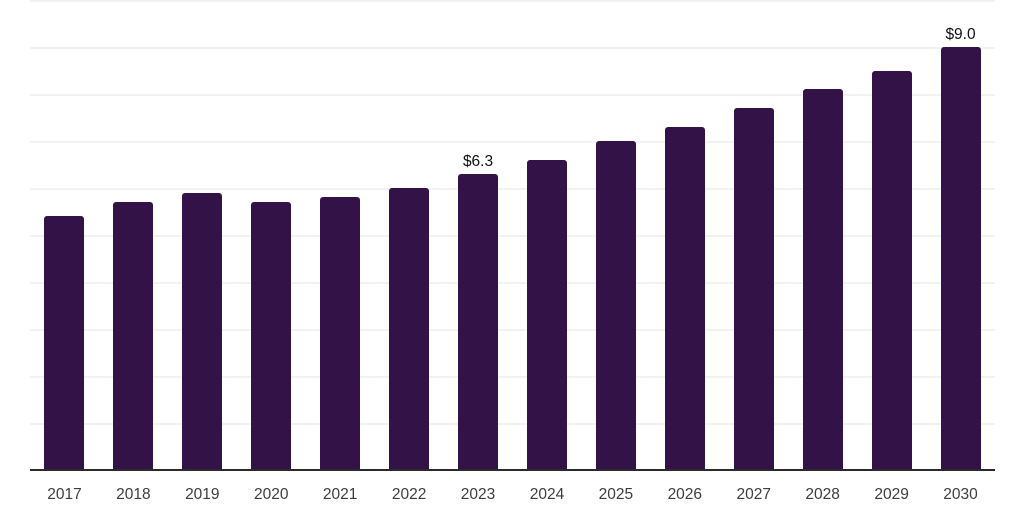 The height and width of the screenshot is (512, 1024). I want to click on bar-value-label-2030: $9.0, so click(960, 34).